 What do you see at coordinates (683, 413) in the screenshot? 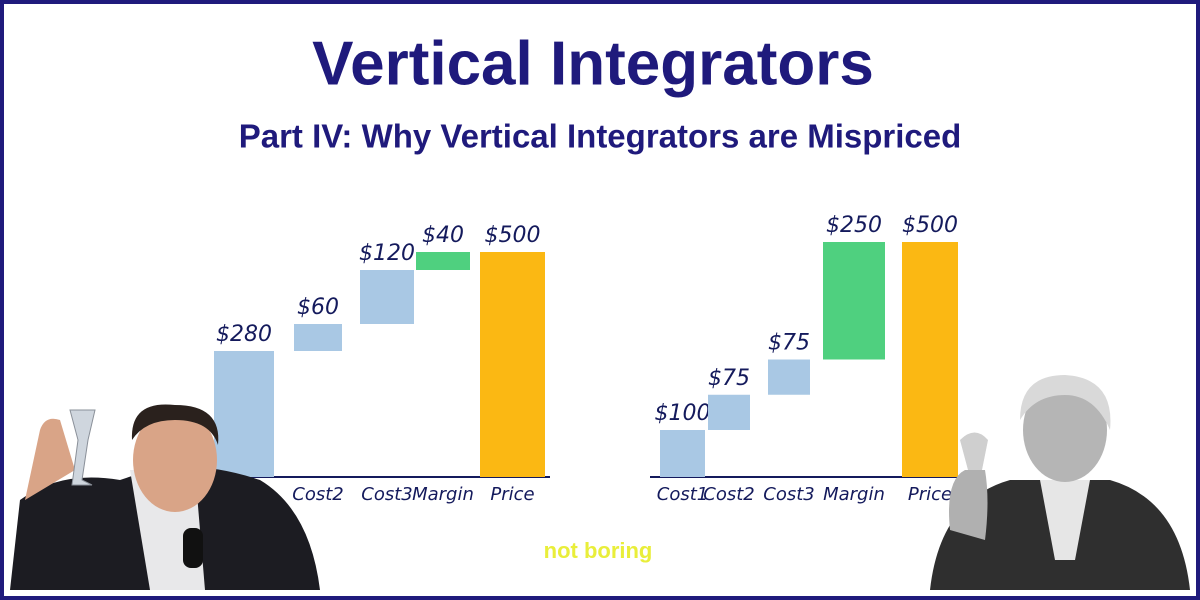
I see `value-label: $100` at bounding box center [683, 413].